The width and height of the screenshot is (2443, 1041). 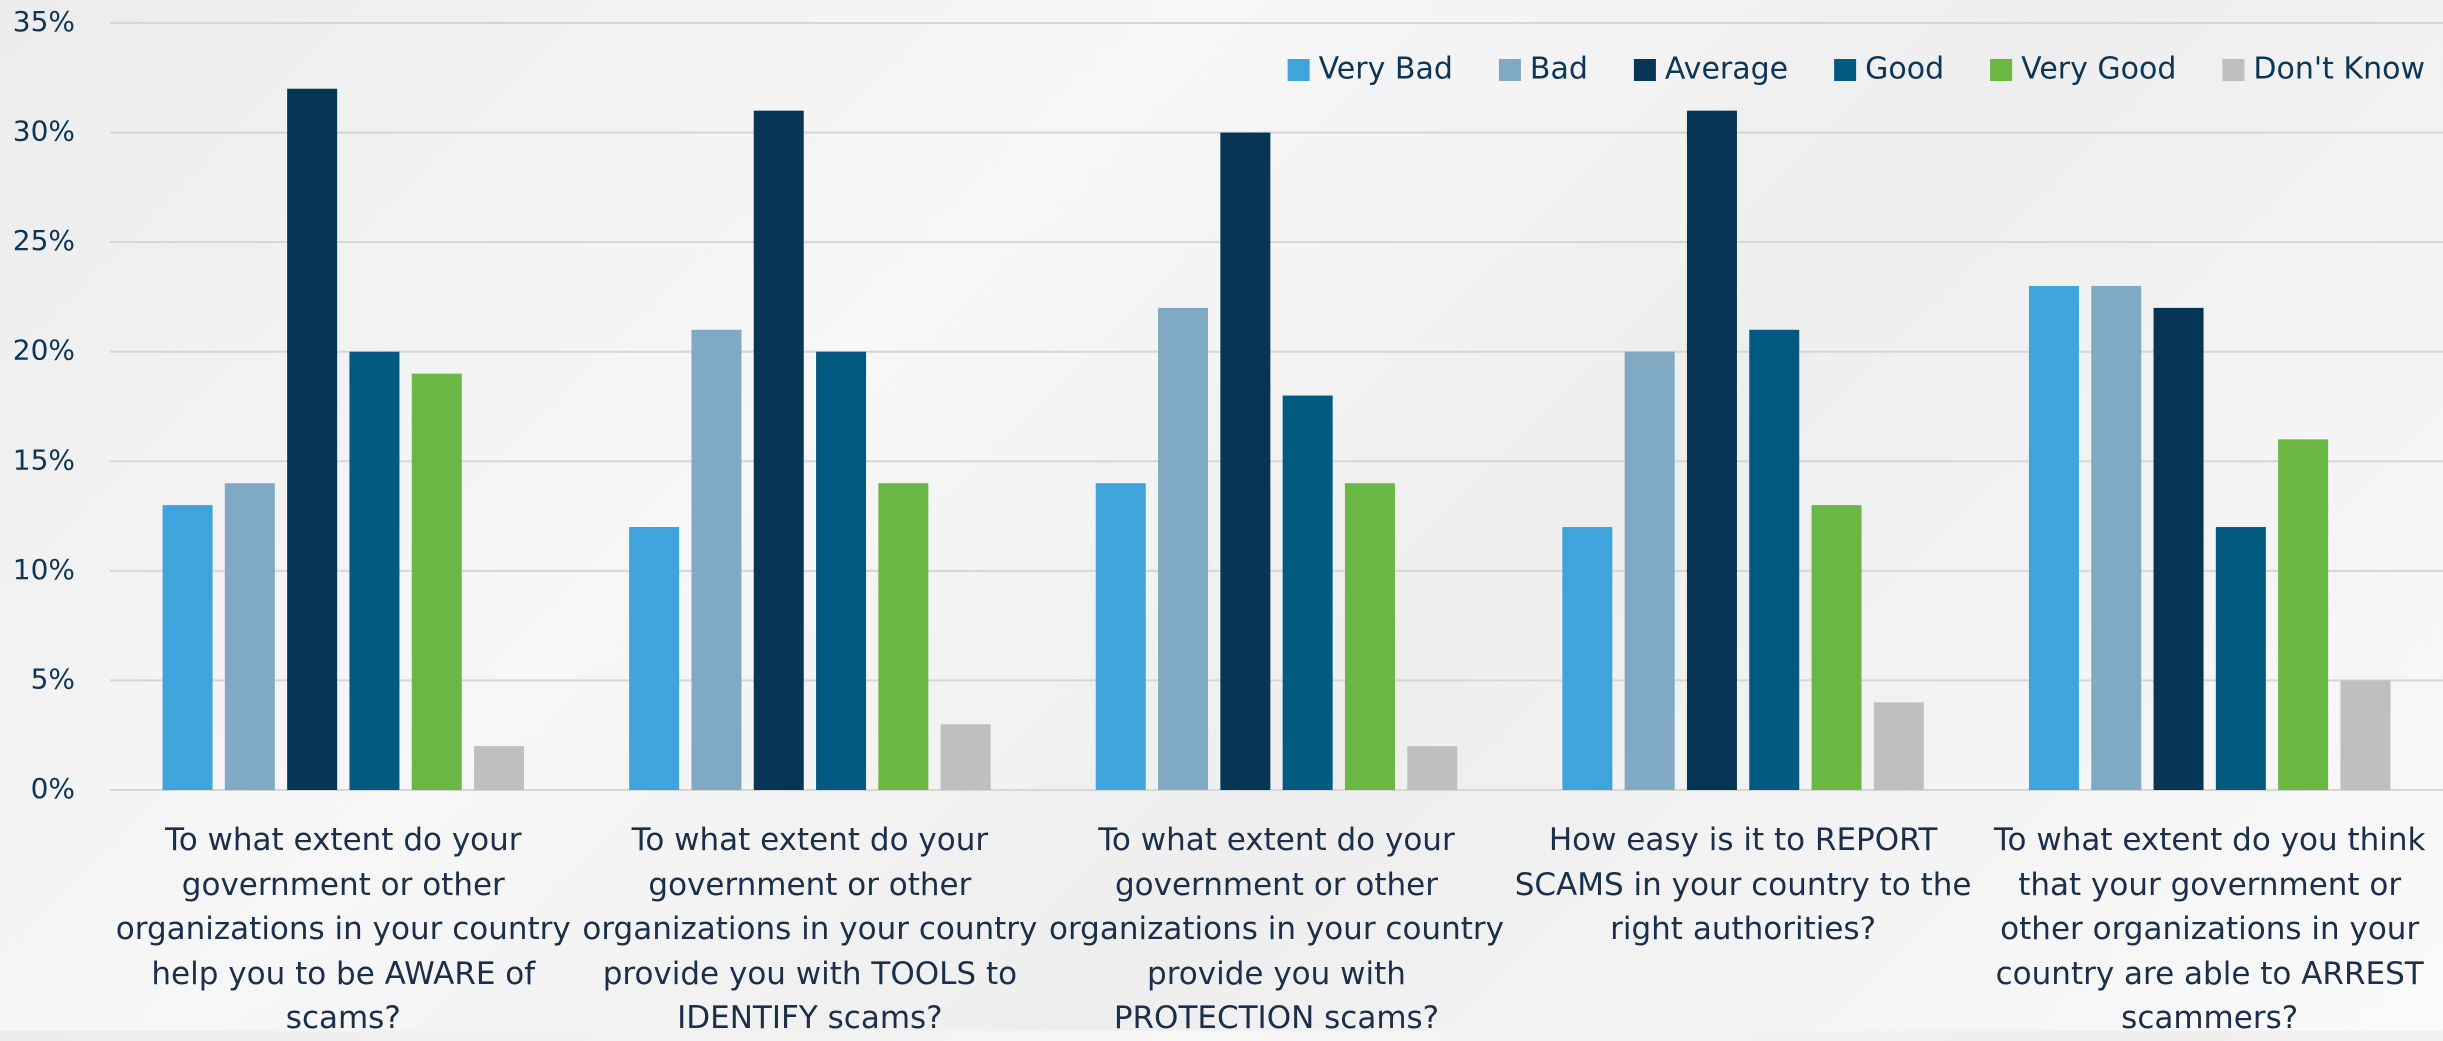 I want to click on y-tick-label: 35%, so click(x=44, y=21).